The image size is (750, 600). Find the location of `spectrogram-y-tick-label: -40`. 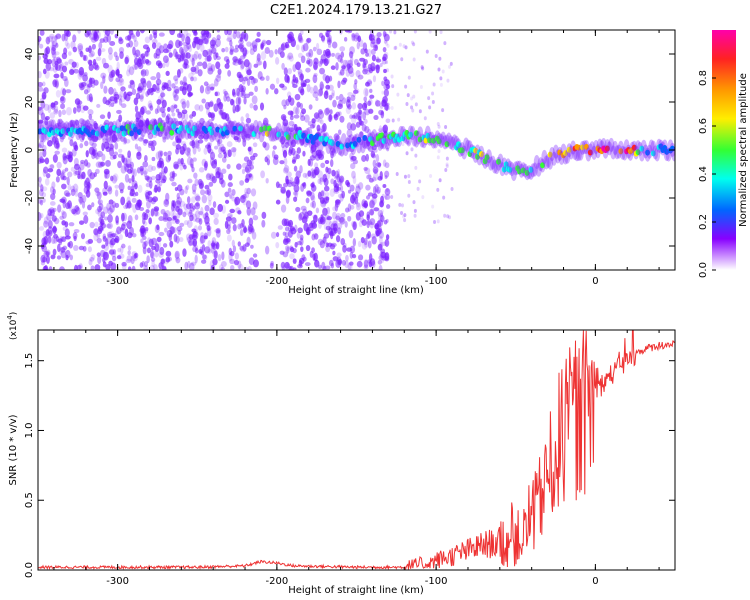

spectrogram-y-tick-label: -40 is located at coordinates (29, 246).